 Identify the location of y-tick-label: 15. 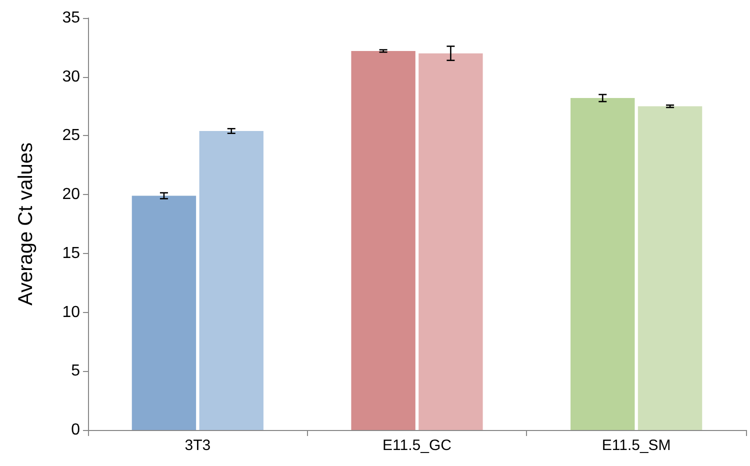
(71, 253).